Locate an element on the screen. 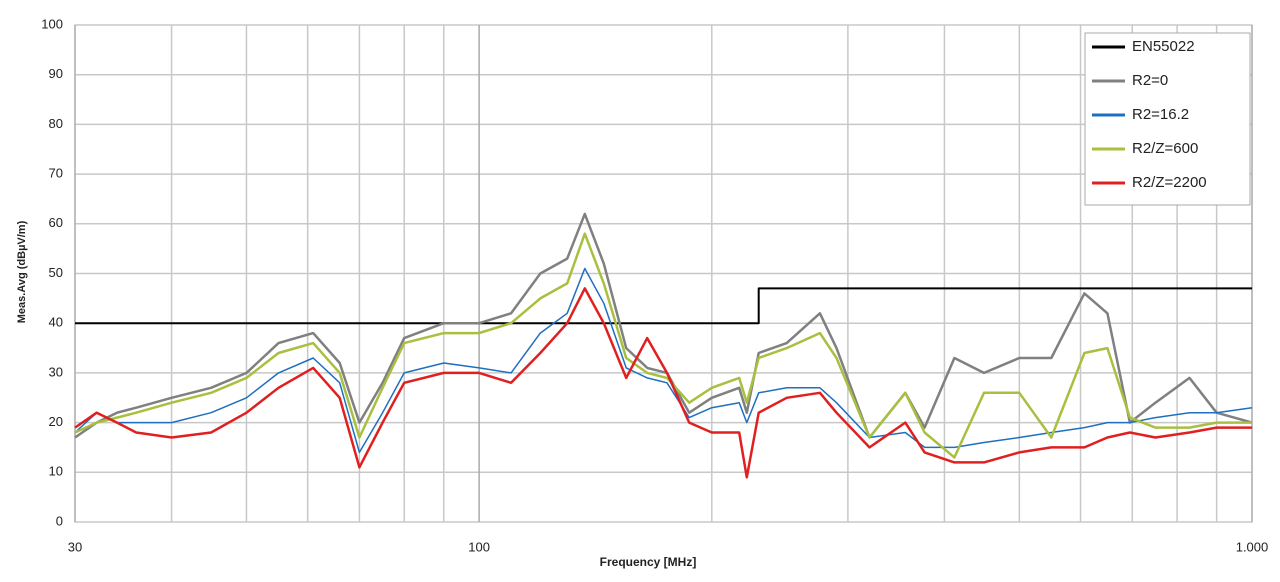 Image resolution: width=1280 pixels, height=582 pixels. y-tick-label: 70 is located at coordinates (56, 173).